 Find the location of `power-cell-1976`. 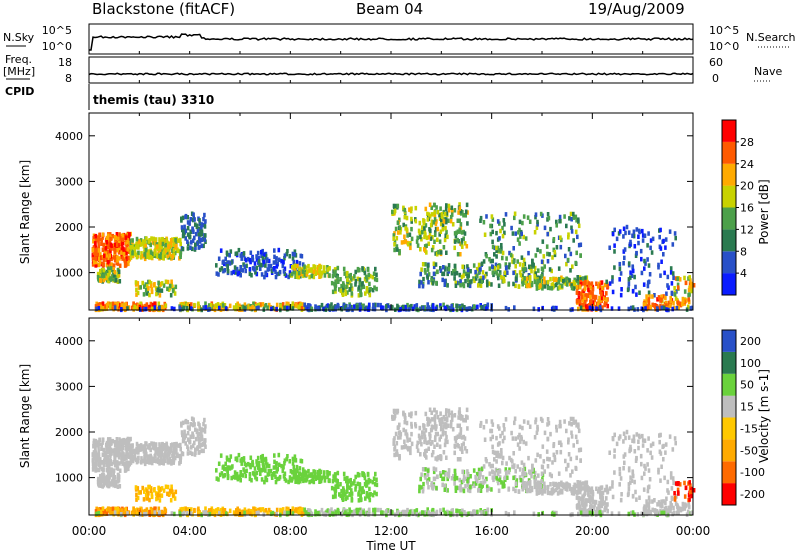

power-cell-1976 is located at coordinates (456, 285).